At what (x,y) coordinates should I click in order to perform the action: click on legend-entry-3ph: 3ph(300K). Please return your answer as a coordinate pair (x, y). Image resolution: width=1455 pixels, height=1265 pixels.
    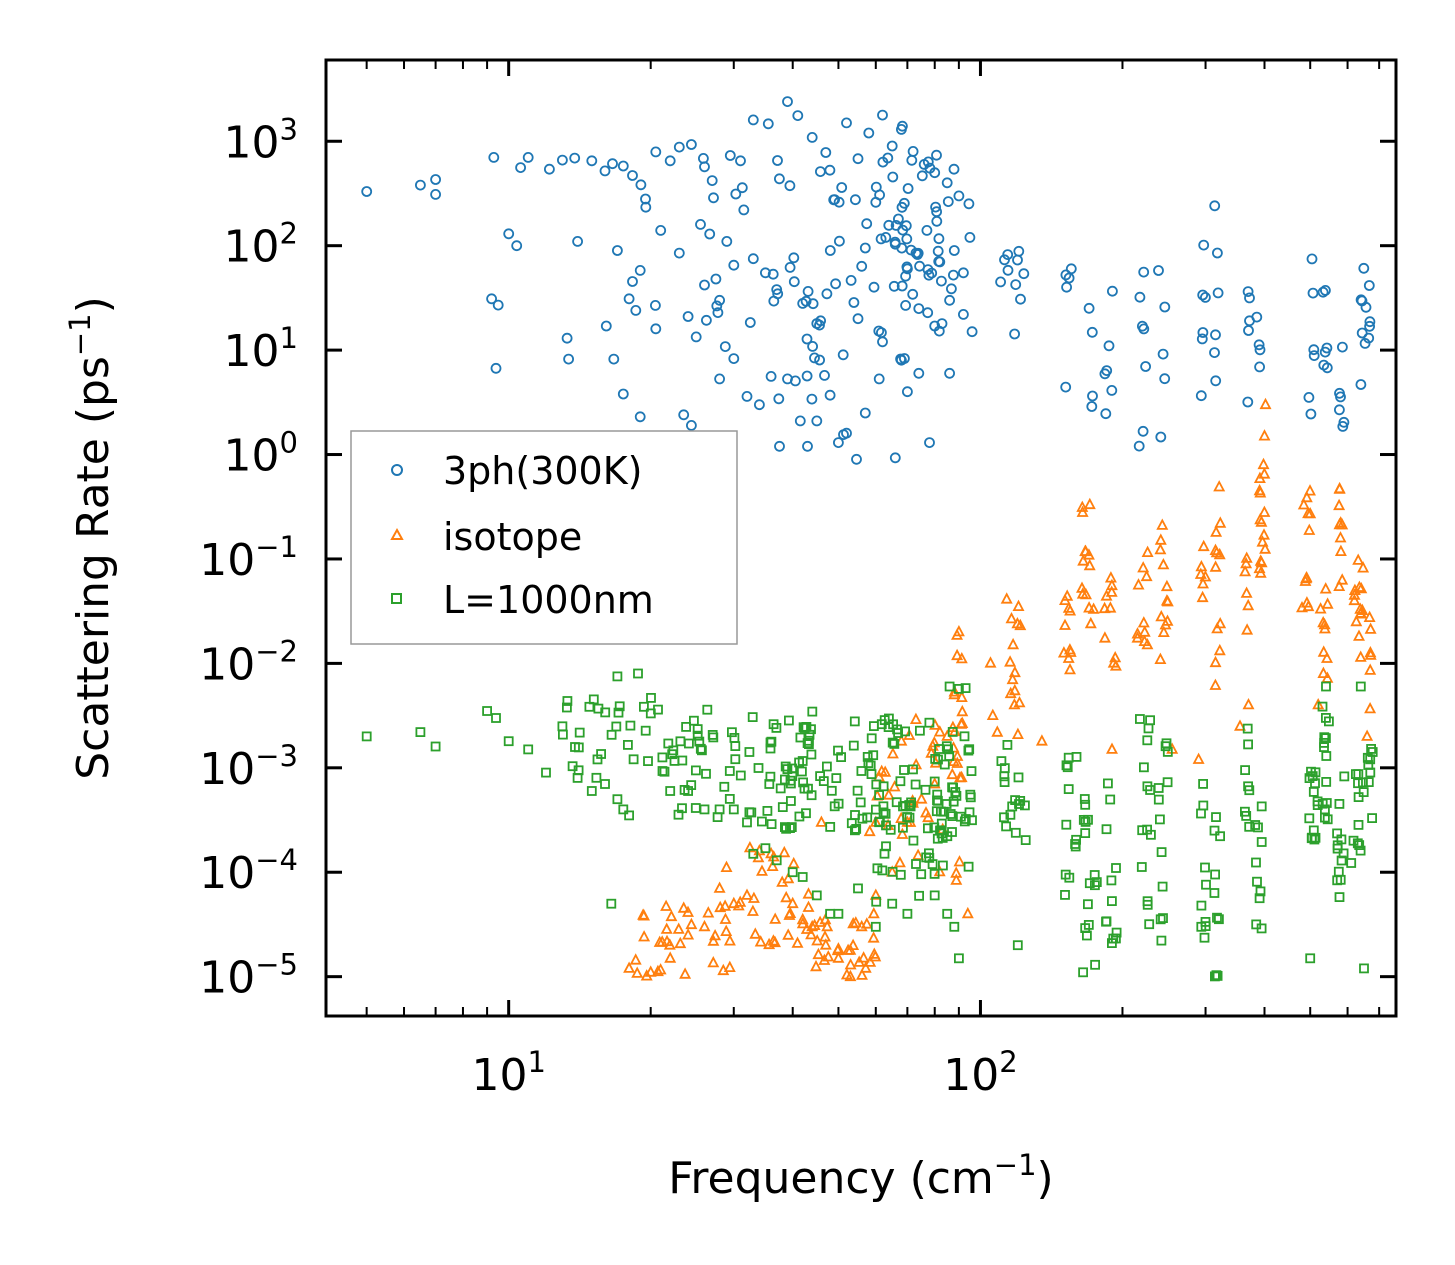
    Looking at the image, I should click on (516, 471).